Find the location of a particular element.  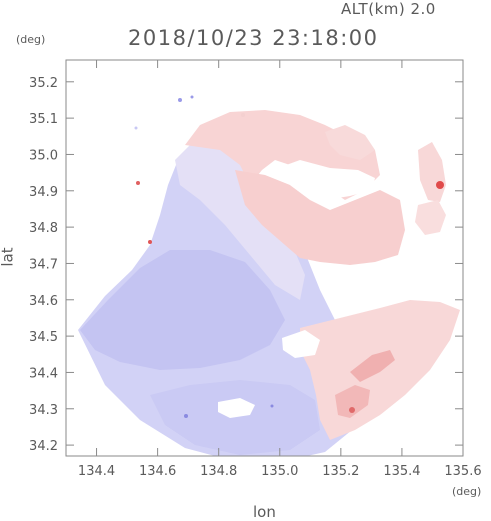

x-axis-unit: (deg) is located at coordinates (467, 491).